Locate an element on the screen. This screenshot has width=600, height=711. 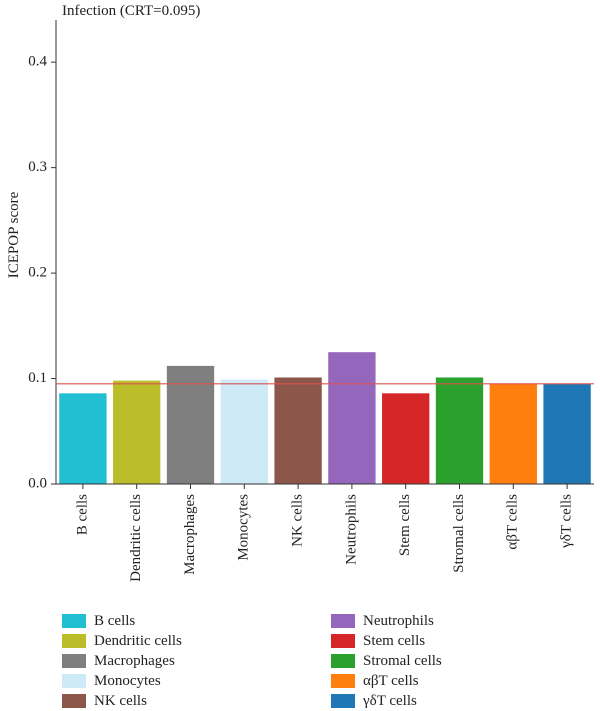
y-tick-label: 0.0 is located at coordinates (37, 483).